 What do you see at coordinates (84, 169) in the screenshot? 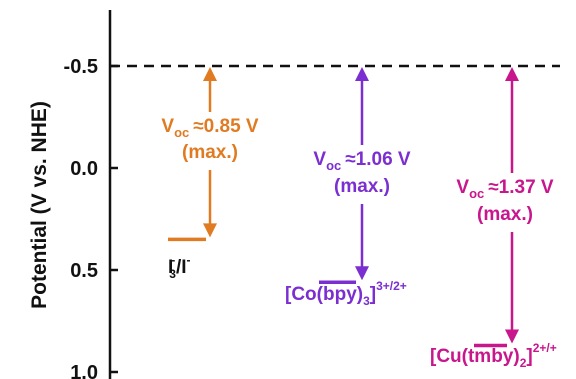
I see `y-tick-label: 0.0` at bounding box center [84, 169].